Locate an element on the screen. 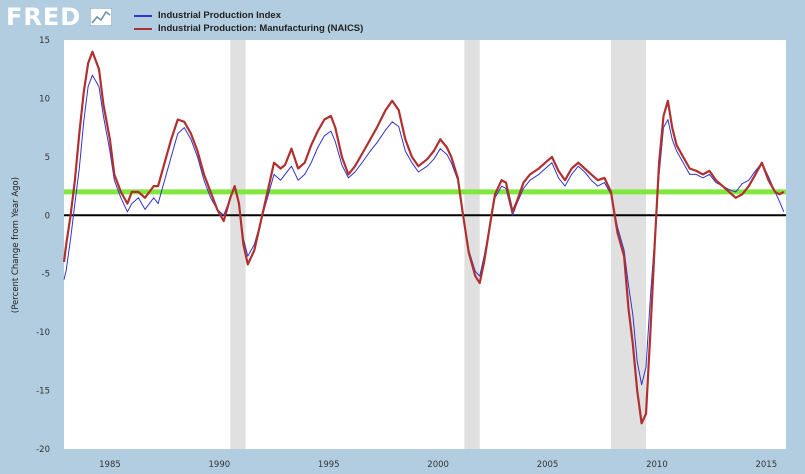  y-tick-label: 0 is located at coordinates (47, 216).